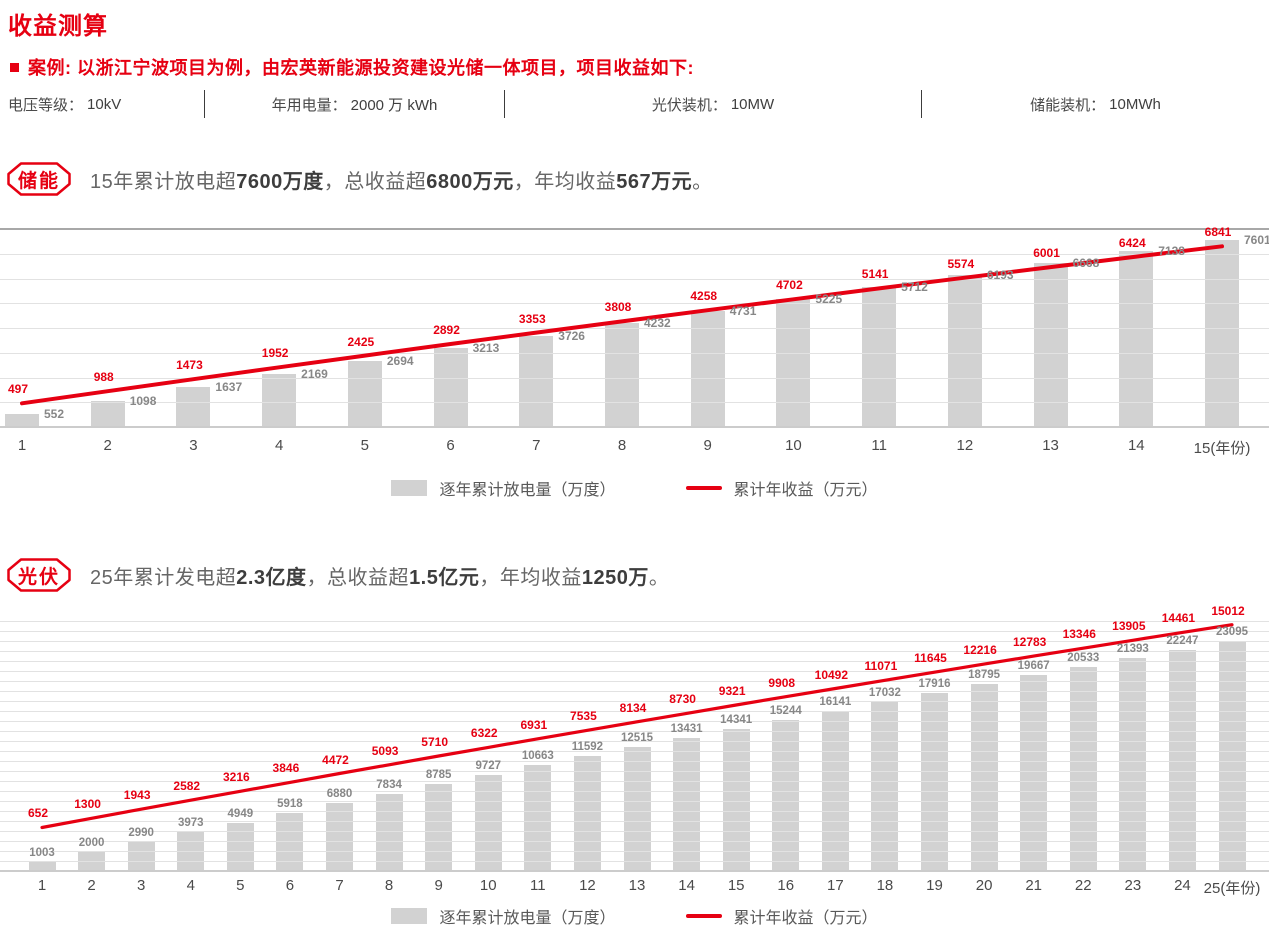 The height and width of the screenshot is (935, 1269). What do you see at coordinates (240, 813) in the screenshot?
I see `bar-value-label: 4949` at bounding box center [240, 813].